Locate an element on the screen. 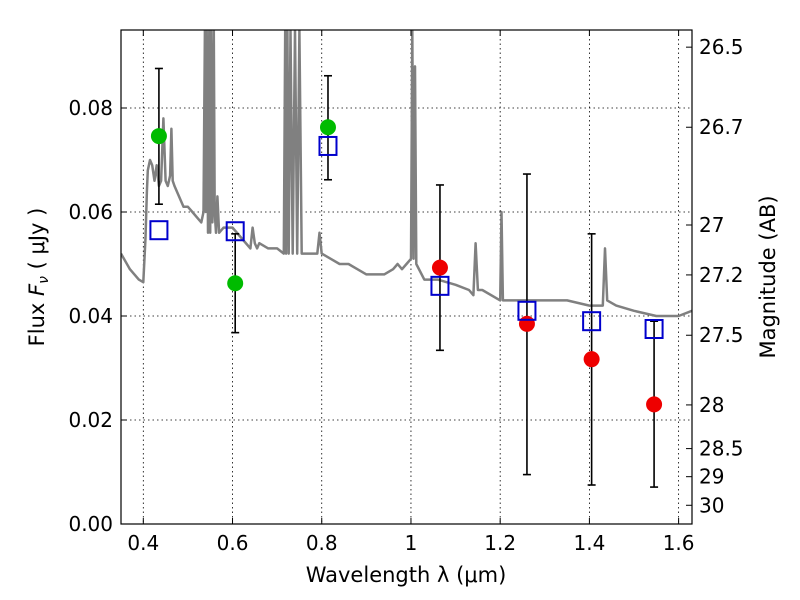  y-tick-label: 0.06 is located at coordinates (90, 212).